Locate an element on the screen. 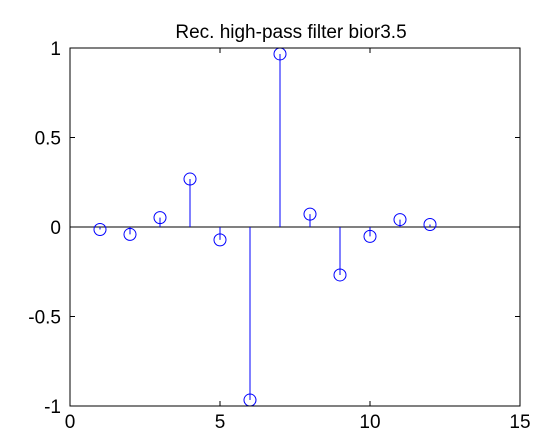 Image resolution: width=539 pixels, height=442 pixels. x-tick-label: 0 is located at coordinates (70, 422).